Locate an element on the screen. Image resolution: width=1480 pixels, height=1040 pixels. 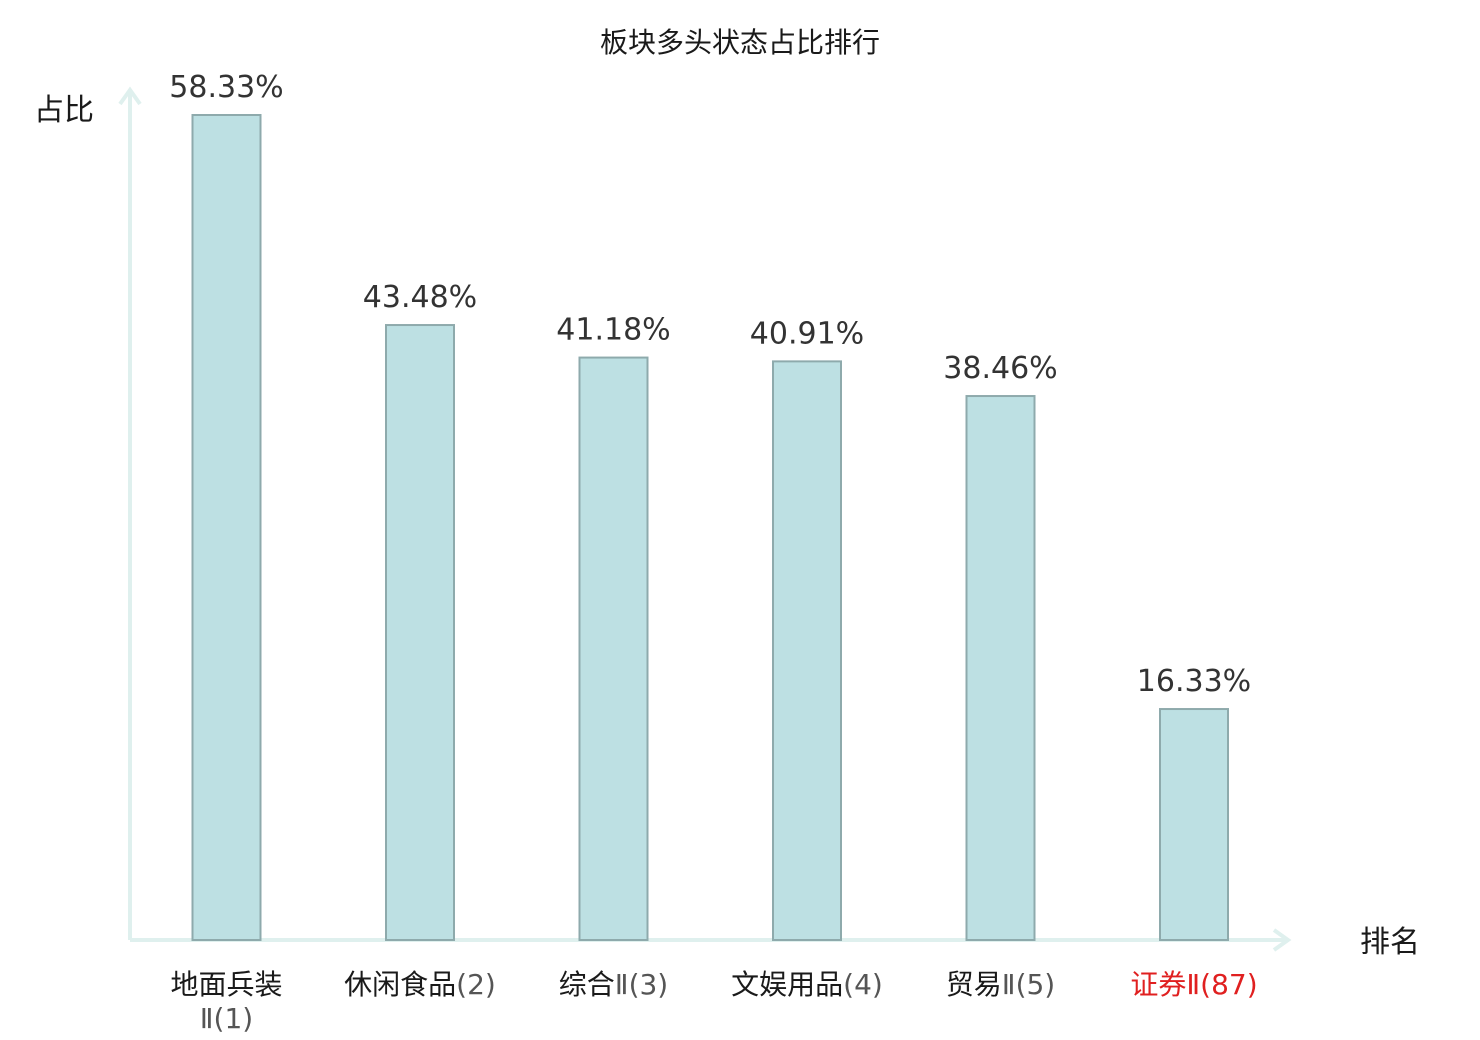
bar-value-label: 16.33% is located at coordinates (1194, 681).